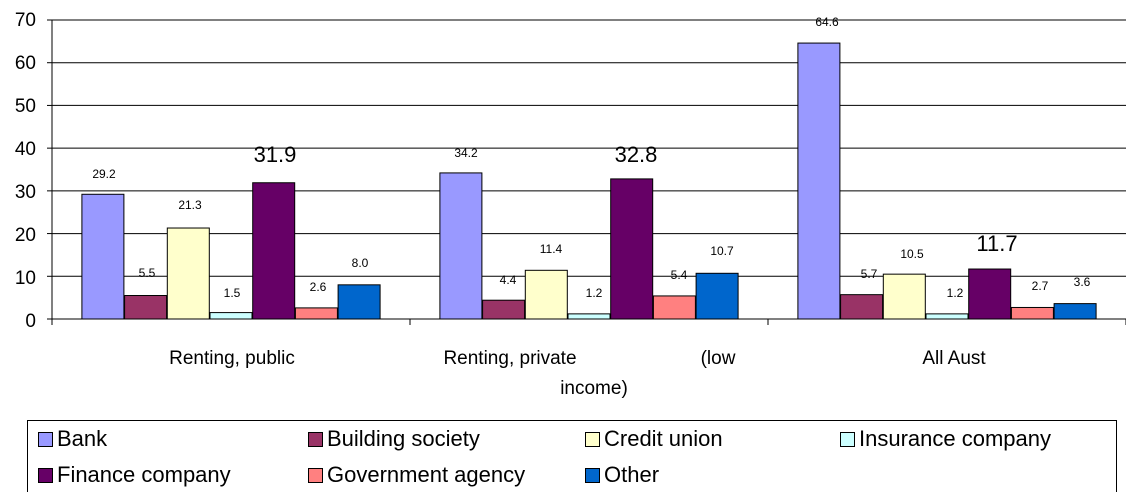 This screenshot has width=1126, height=492. I want to click on legend-item-other: Other, so click(622, 475).